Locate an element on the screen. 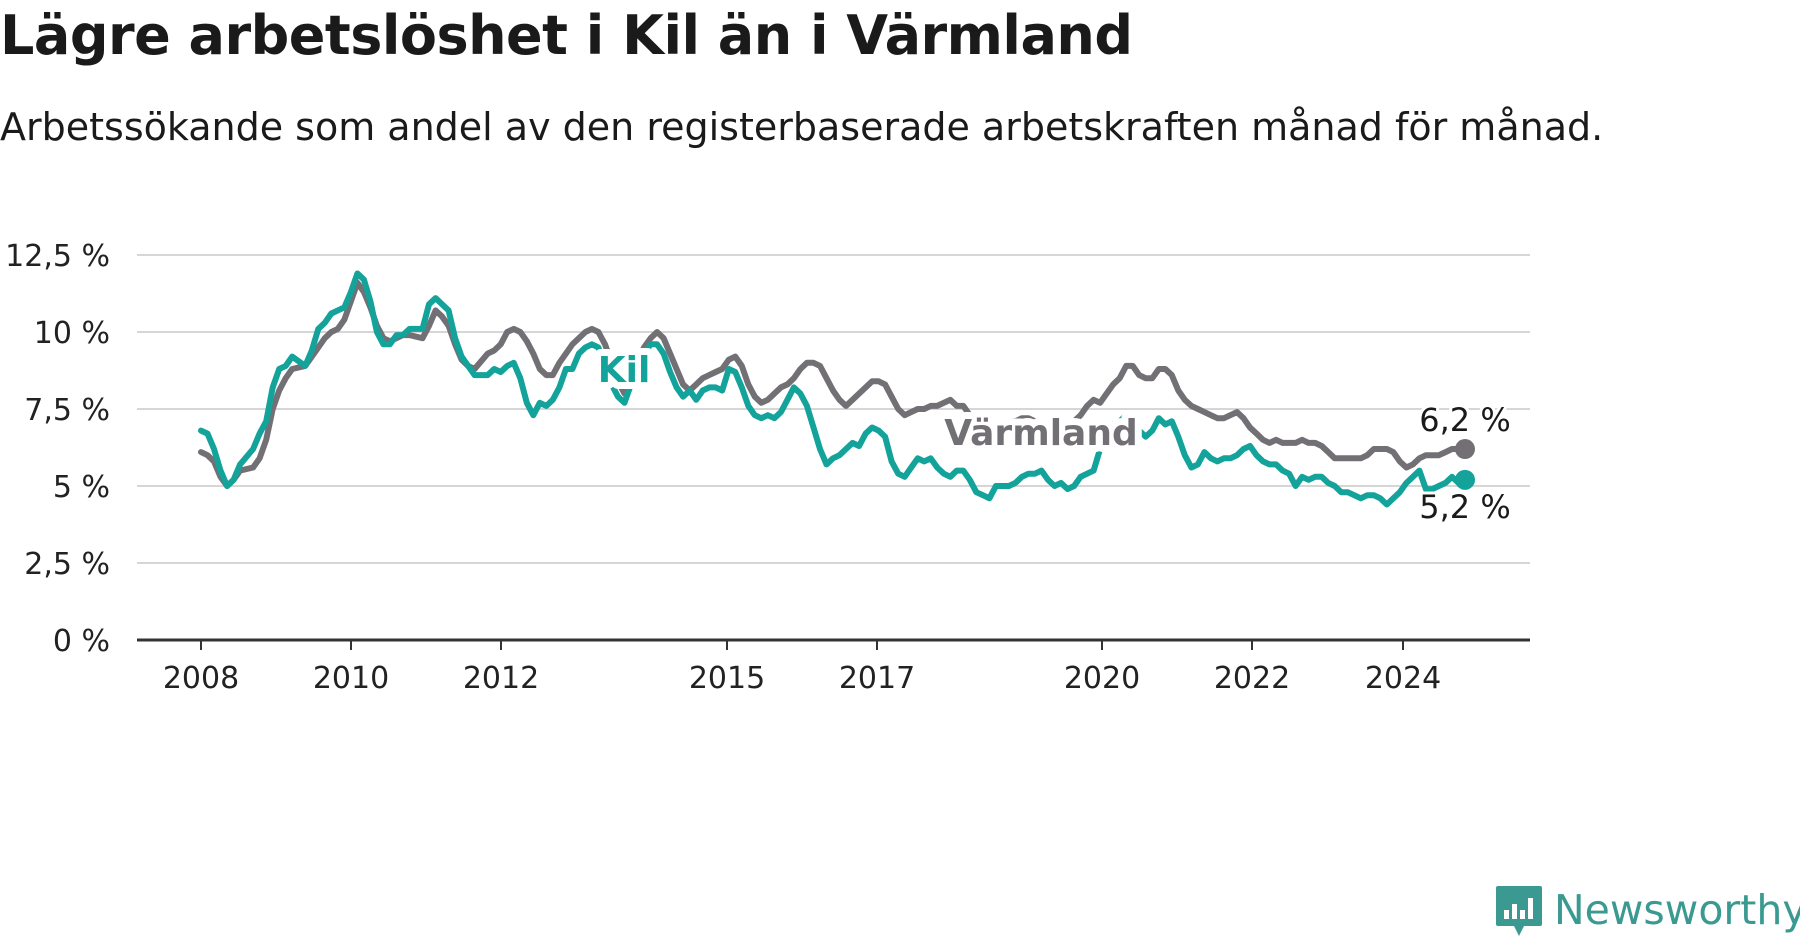  x-tick-label: 2020 is located at coordinates (1102, 678).